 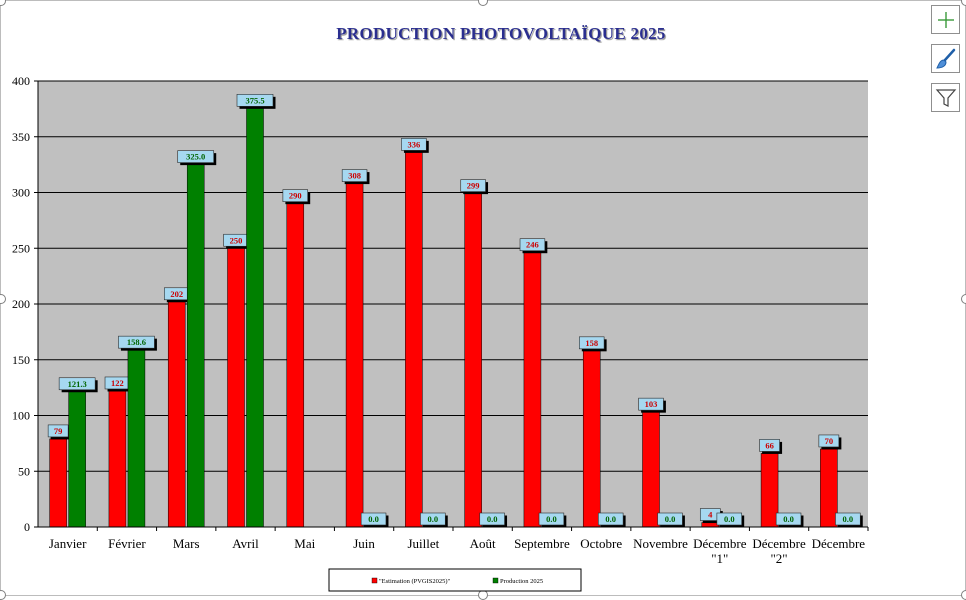 I want to click on data-label: 299, so click(x=474, y=187).